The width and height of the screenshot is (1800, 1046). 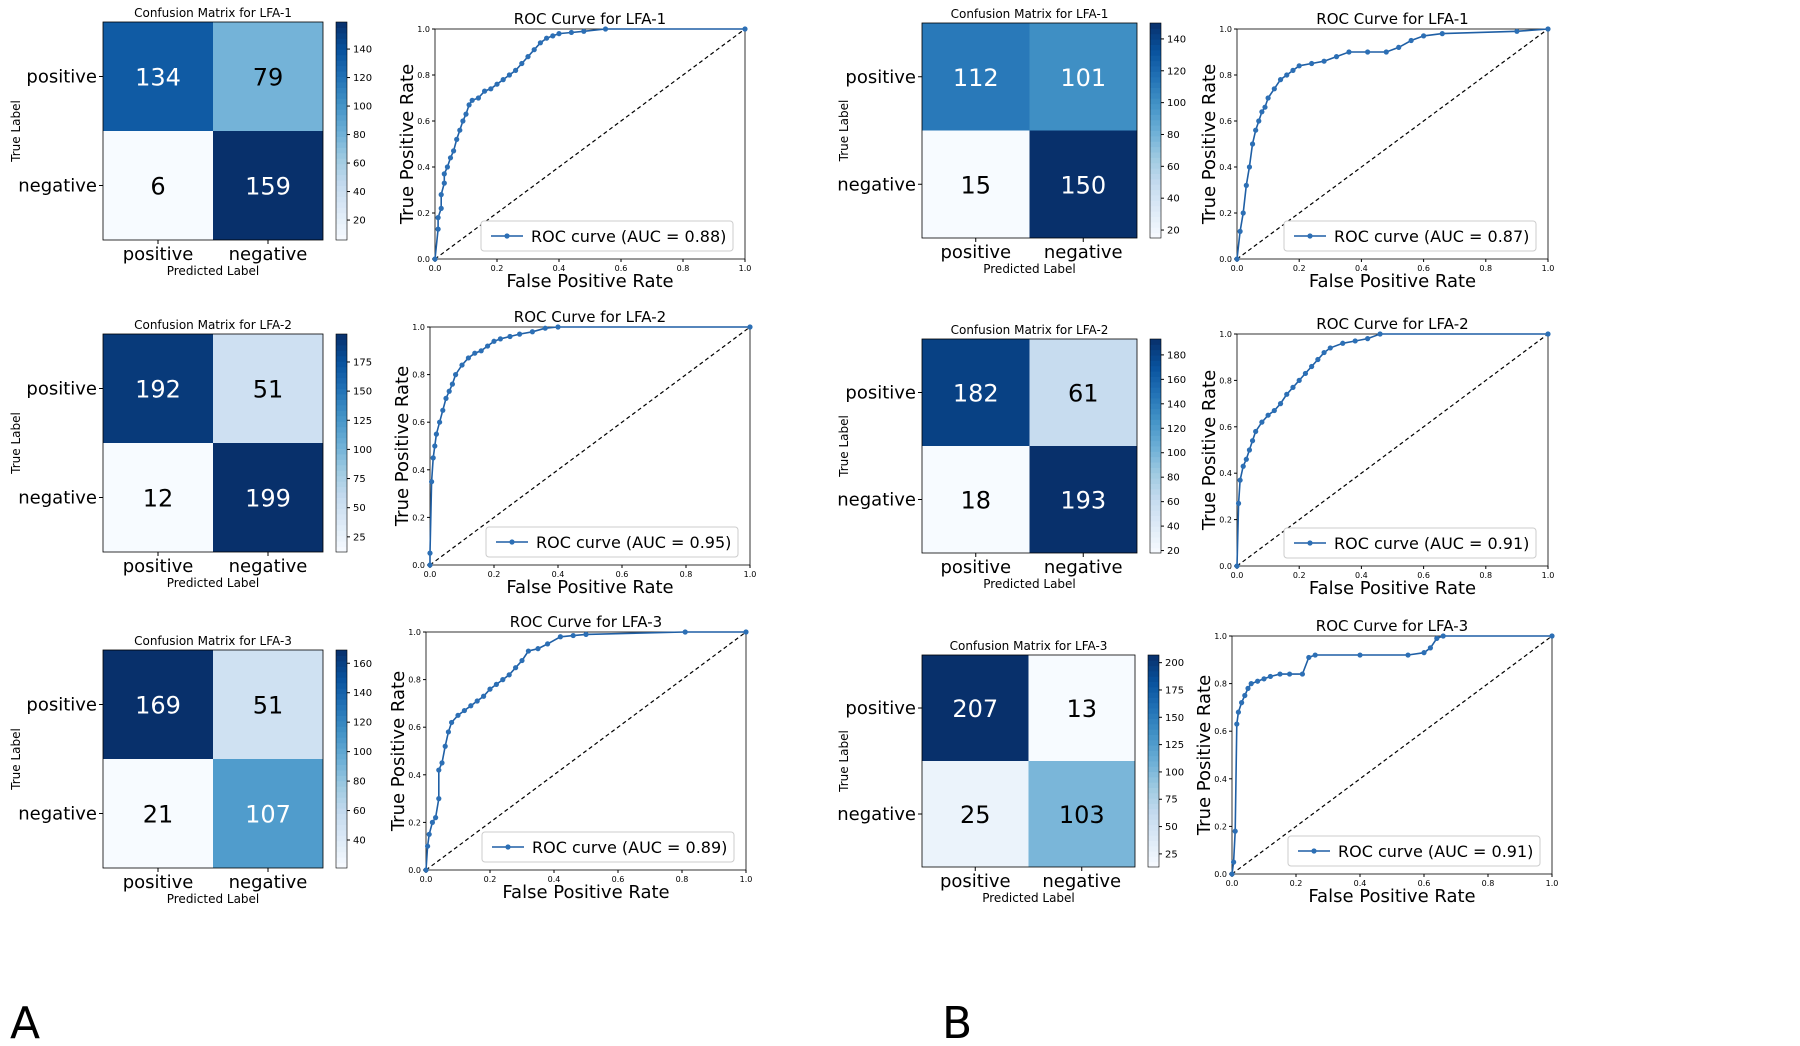 I want to click on roc-legend-label: ROC curve (AUC = 0.89), so click(x=629, y=847).